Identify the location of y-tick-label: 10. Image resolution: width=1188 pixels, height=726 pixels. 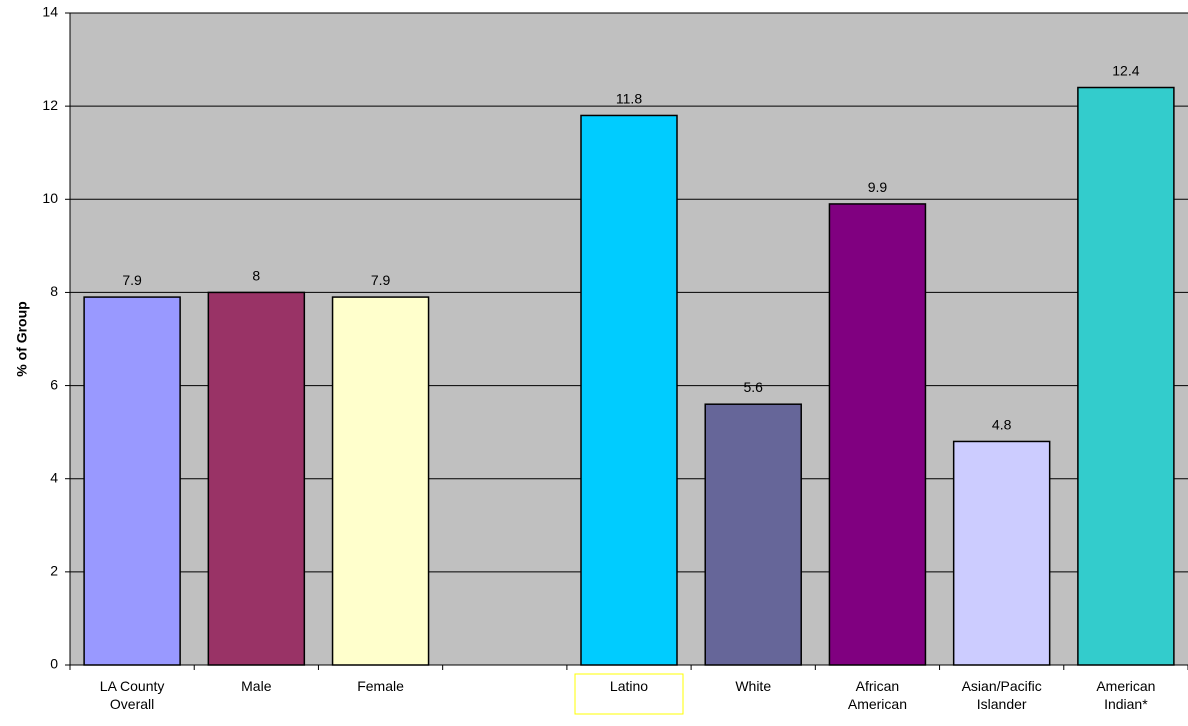
(50, 198).